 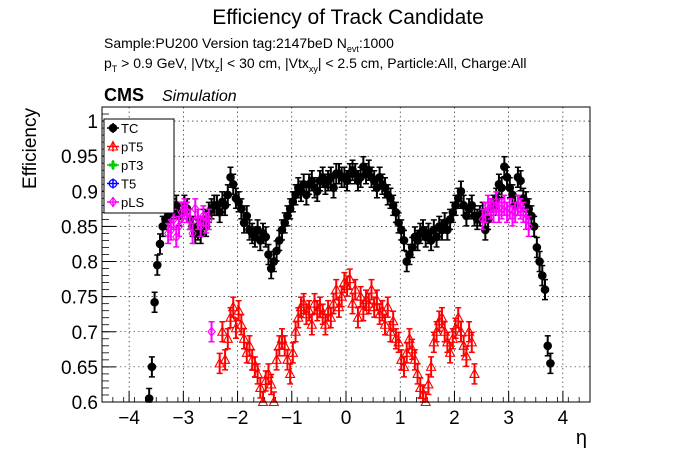 What do you see at coordinates (79, 298) in the screenshot?
I see `y-tick-label: 0.75` at bounding box center [79, 298].